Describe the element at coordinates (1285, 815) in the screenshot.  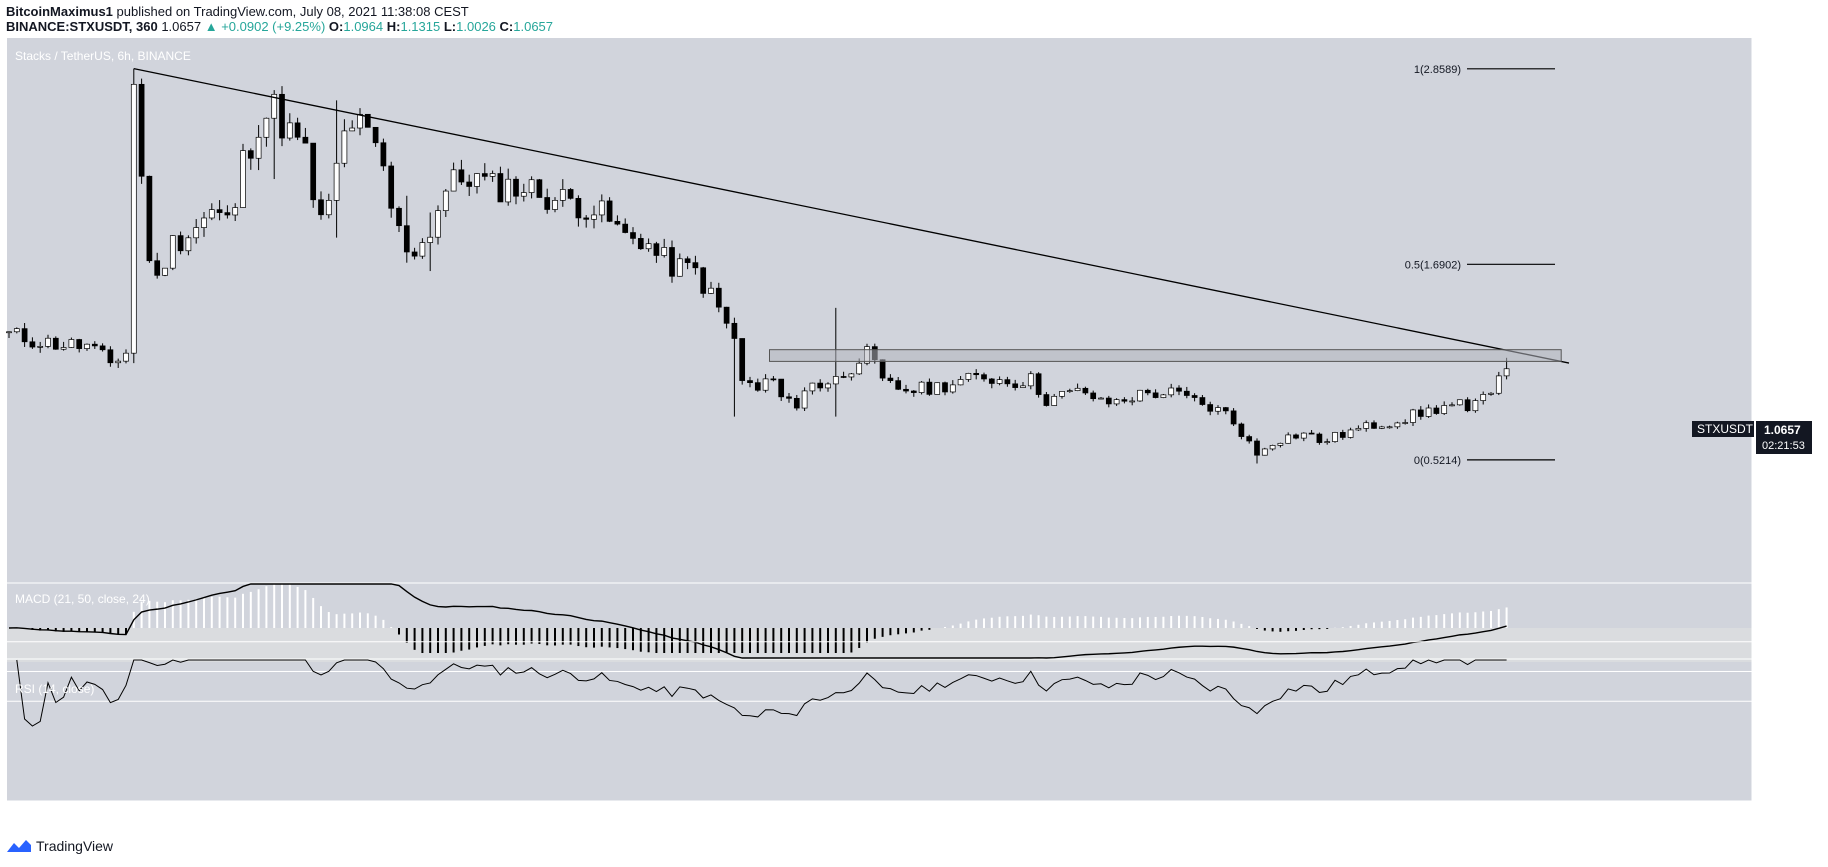
I see `time-tick: 21` at that location.